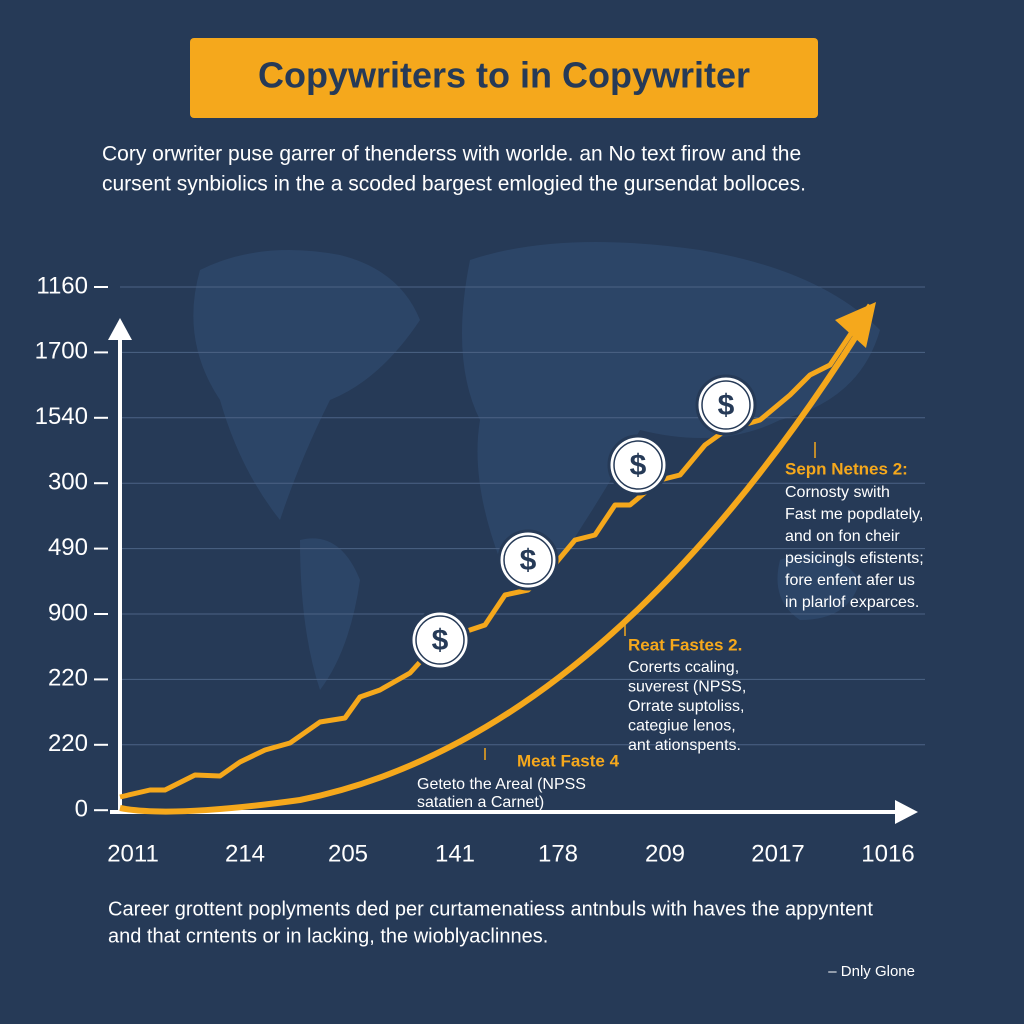 This screenshot has height=1024, width=1024. Describe the element at coordinates (854, 558) in the screenshot. I see `annotation-line: pesicingls efistents;` at that location.